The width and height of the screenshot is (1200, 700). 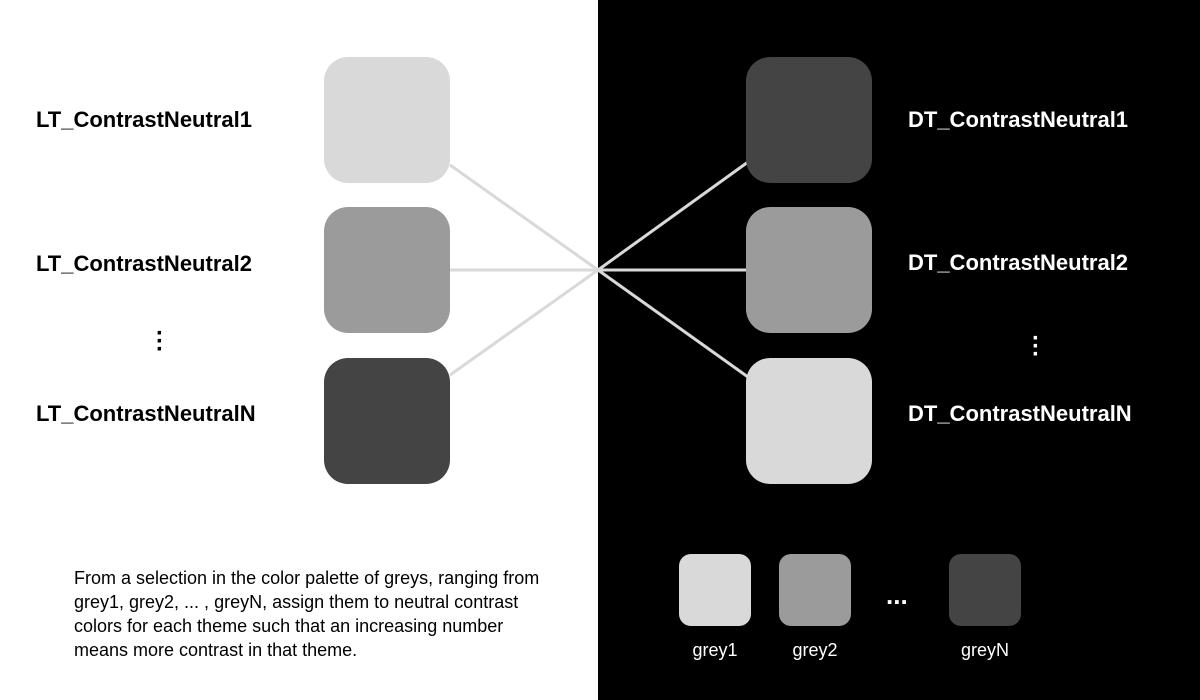 What do you see at coordinates (984, 650) in the screenshot?
I see `palette-label-greyN: greyN` at bounding box center [984, 650].